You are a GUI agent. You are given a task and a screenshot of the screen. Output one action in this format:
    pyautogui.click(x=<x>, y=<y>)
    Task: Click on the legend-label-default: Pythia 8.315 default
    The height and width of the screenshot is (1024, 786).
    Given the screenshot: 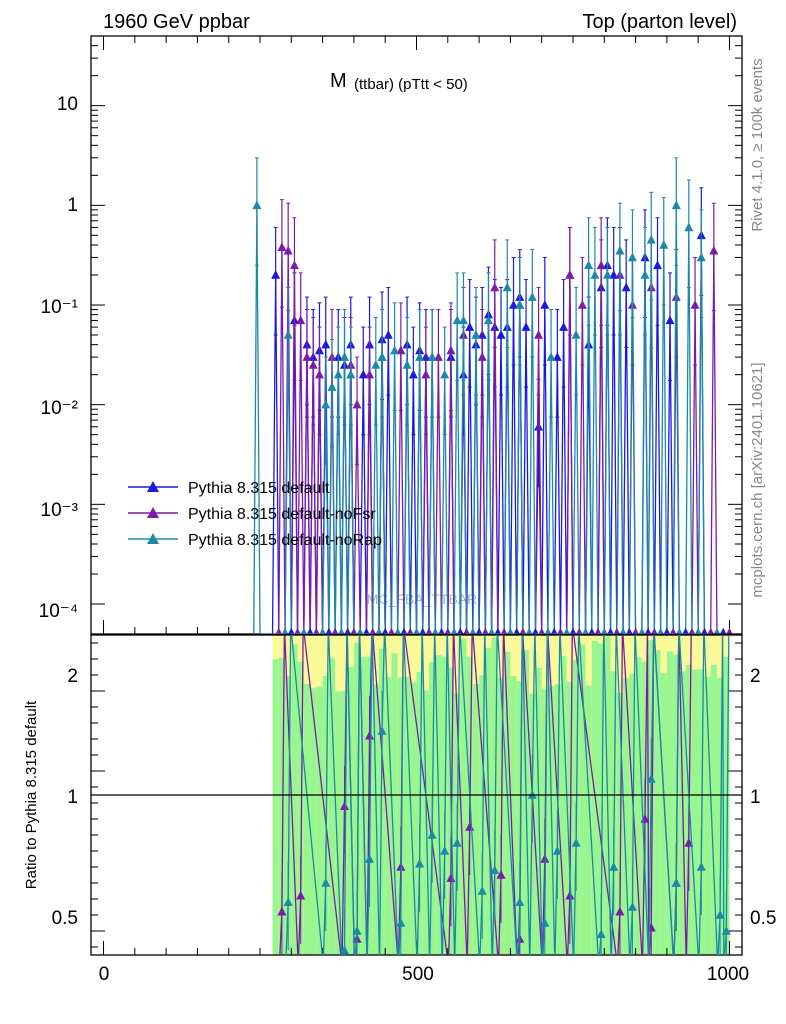 What is the action you would take?
    pyautogui.click(x=259, y=488)
    